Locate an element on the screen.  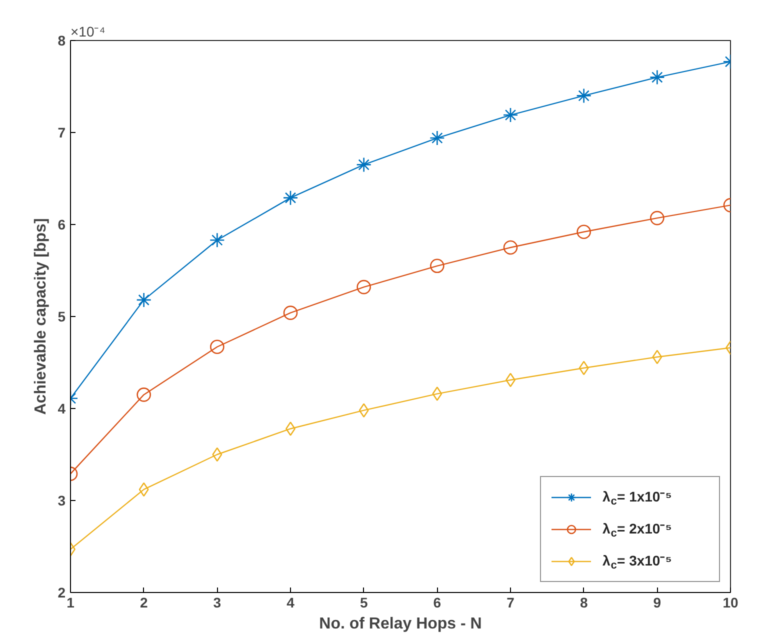
y-tick-label: 7 is located at coordinates (62, 132).